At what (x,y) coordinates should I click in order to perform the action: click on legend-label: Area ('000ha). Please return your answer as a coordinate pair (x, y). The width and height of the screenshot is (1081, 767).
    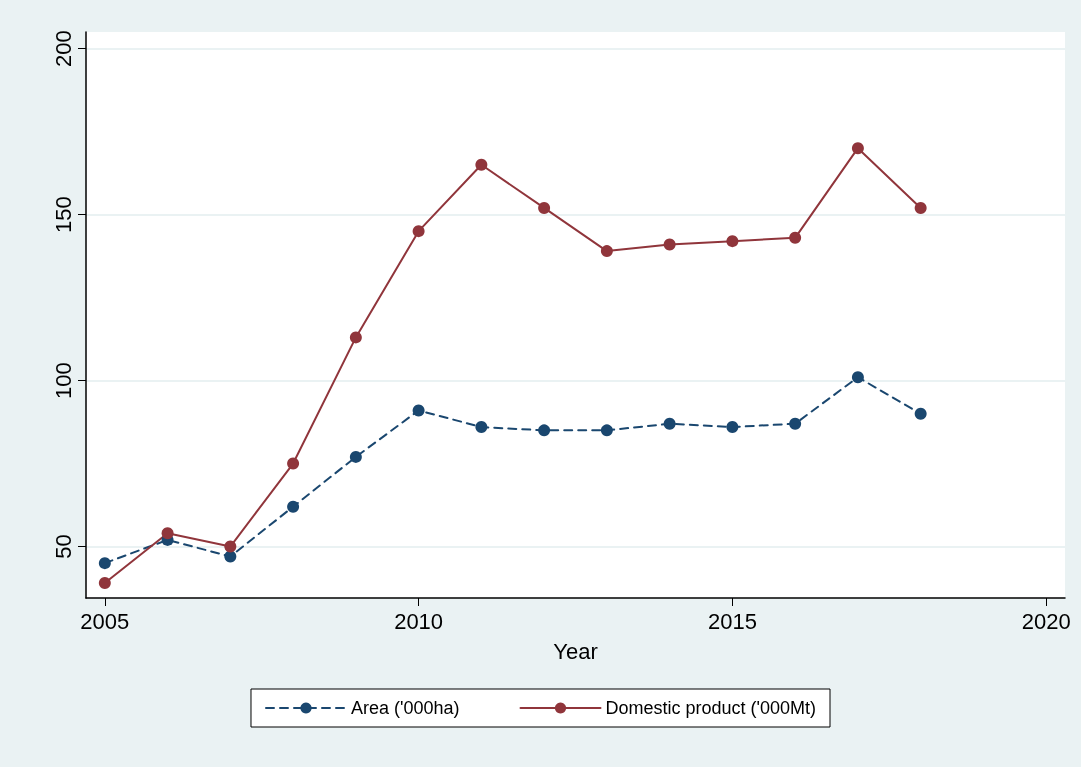
    Looking at the image, I should click on (405, 708).